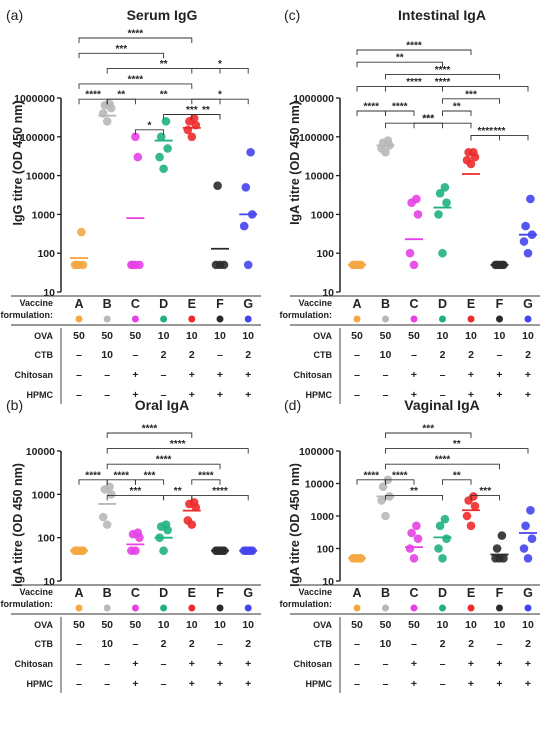 This screenshot has width=550, height=736. Describe the element at coordinates (107, 304) in the screenshot. I see `category-label-a-B: B` at that location.